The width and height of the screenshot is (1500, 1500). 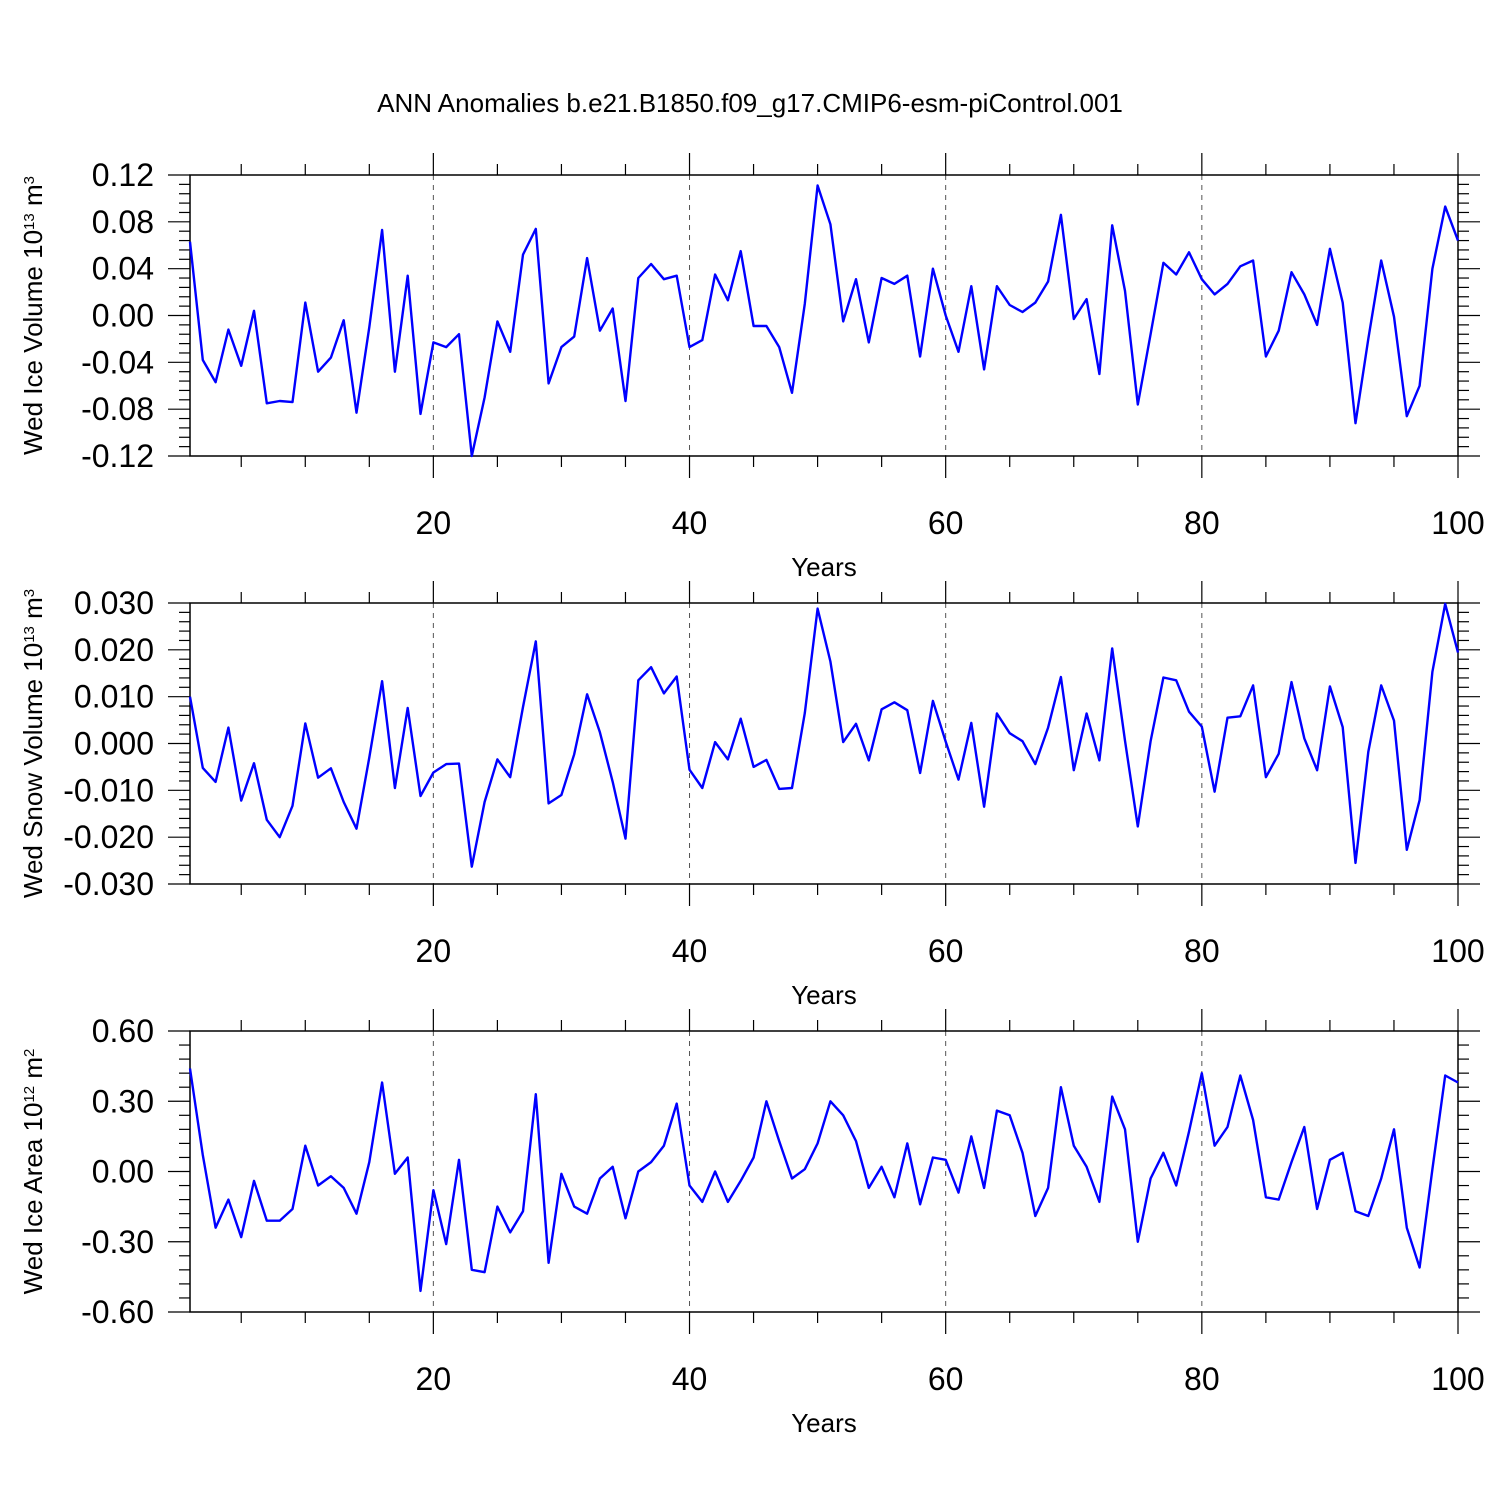 What do you see at coordinates (117, 409) in the screenshot?
I see `y-tick-label: -0.08` at bounding box center [117, 409].